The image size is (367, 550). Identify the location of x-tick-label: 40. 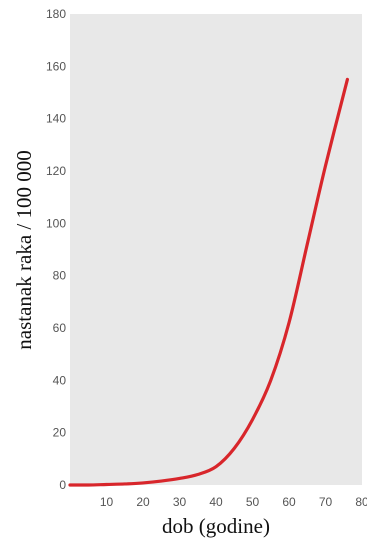
(216, 502).